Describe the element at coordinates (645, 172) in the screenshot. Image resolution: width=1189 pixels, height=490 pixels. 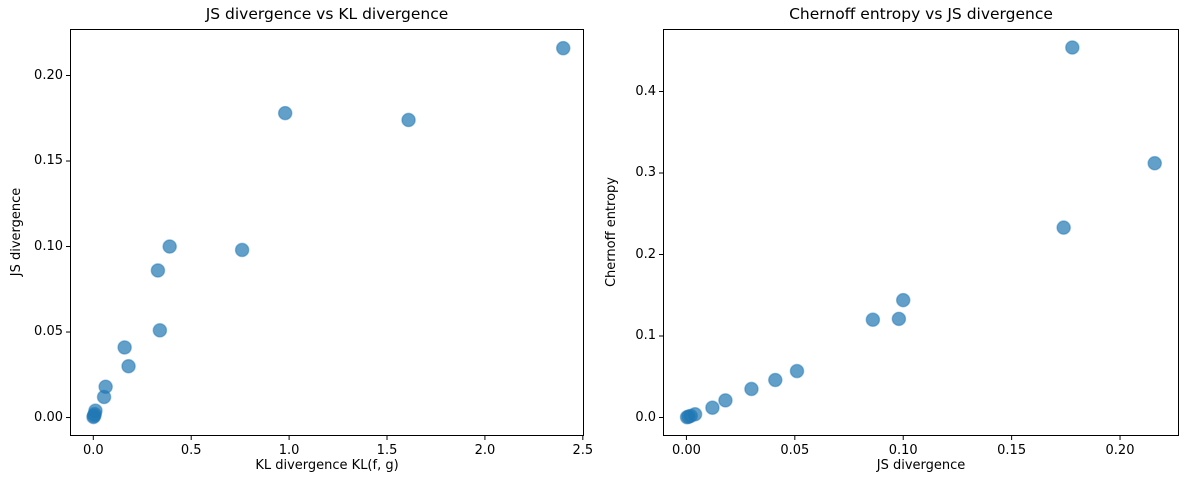
I see `y-tick-label: 0.3` at that location.